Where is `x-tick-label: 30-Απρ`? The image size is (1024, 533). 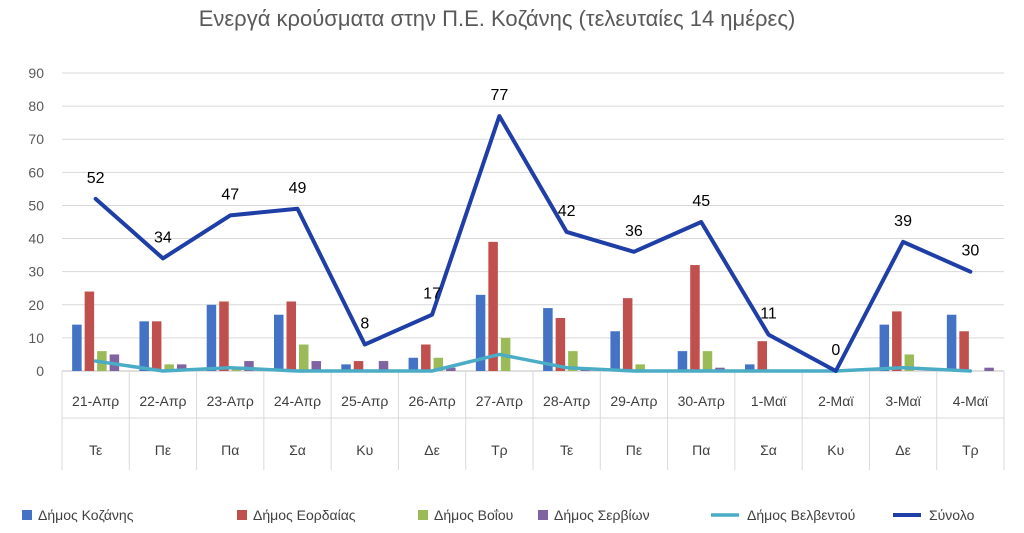
x-tick-label: 30-Απρ is located at coordinates (701, 401).